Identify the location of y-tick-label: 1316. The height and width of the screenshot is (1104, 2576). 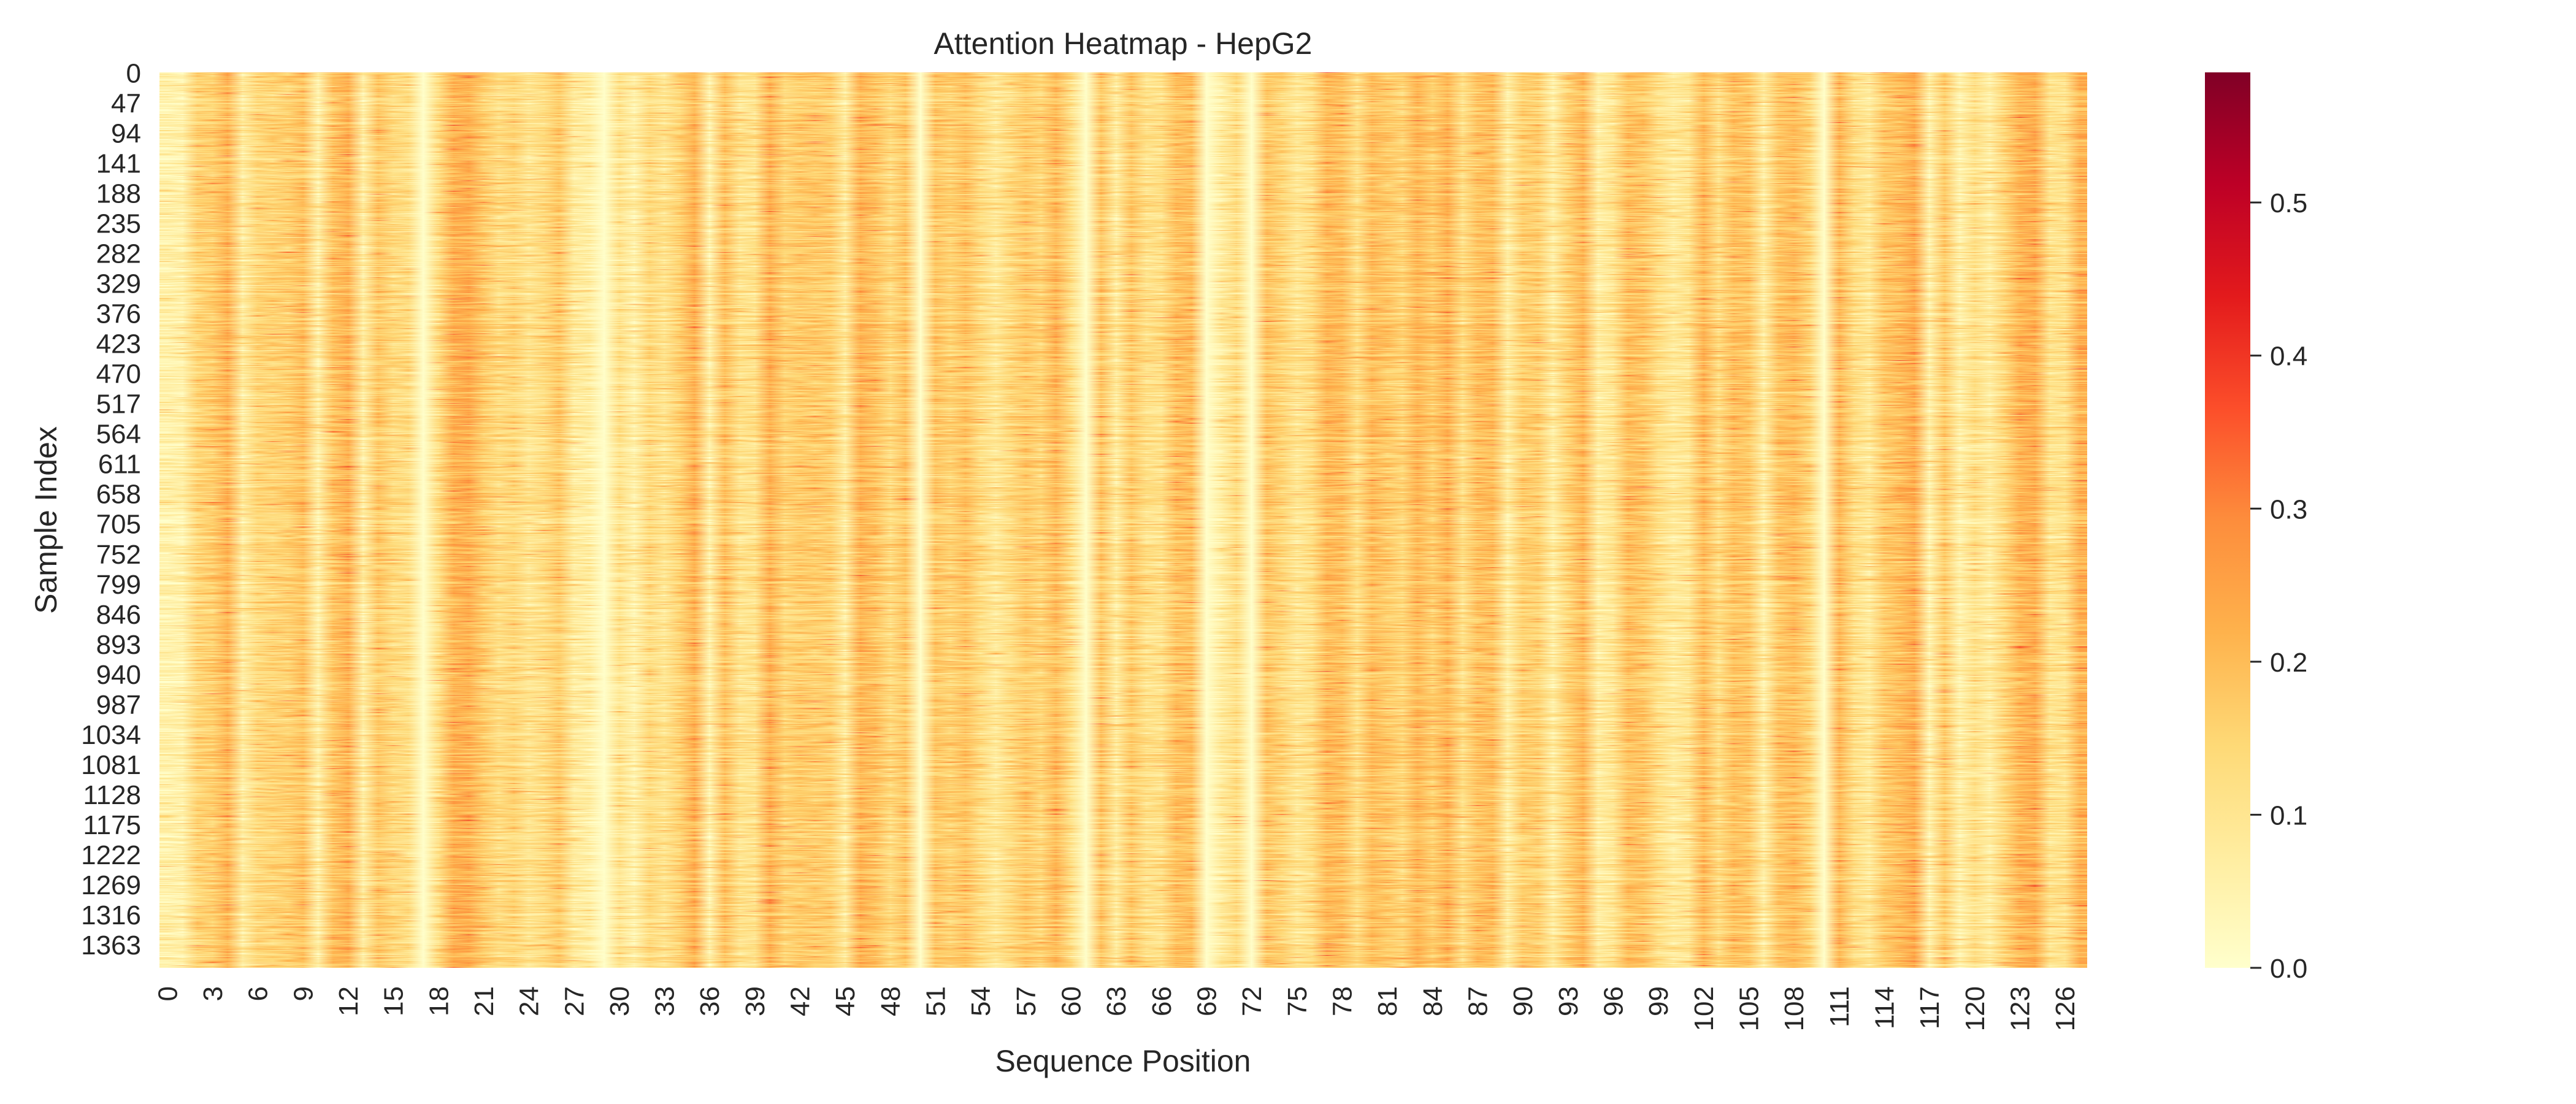
(111, 915).